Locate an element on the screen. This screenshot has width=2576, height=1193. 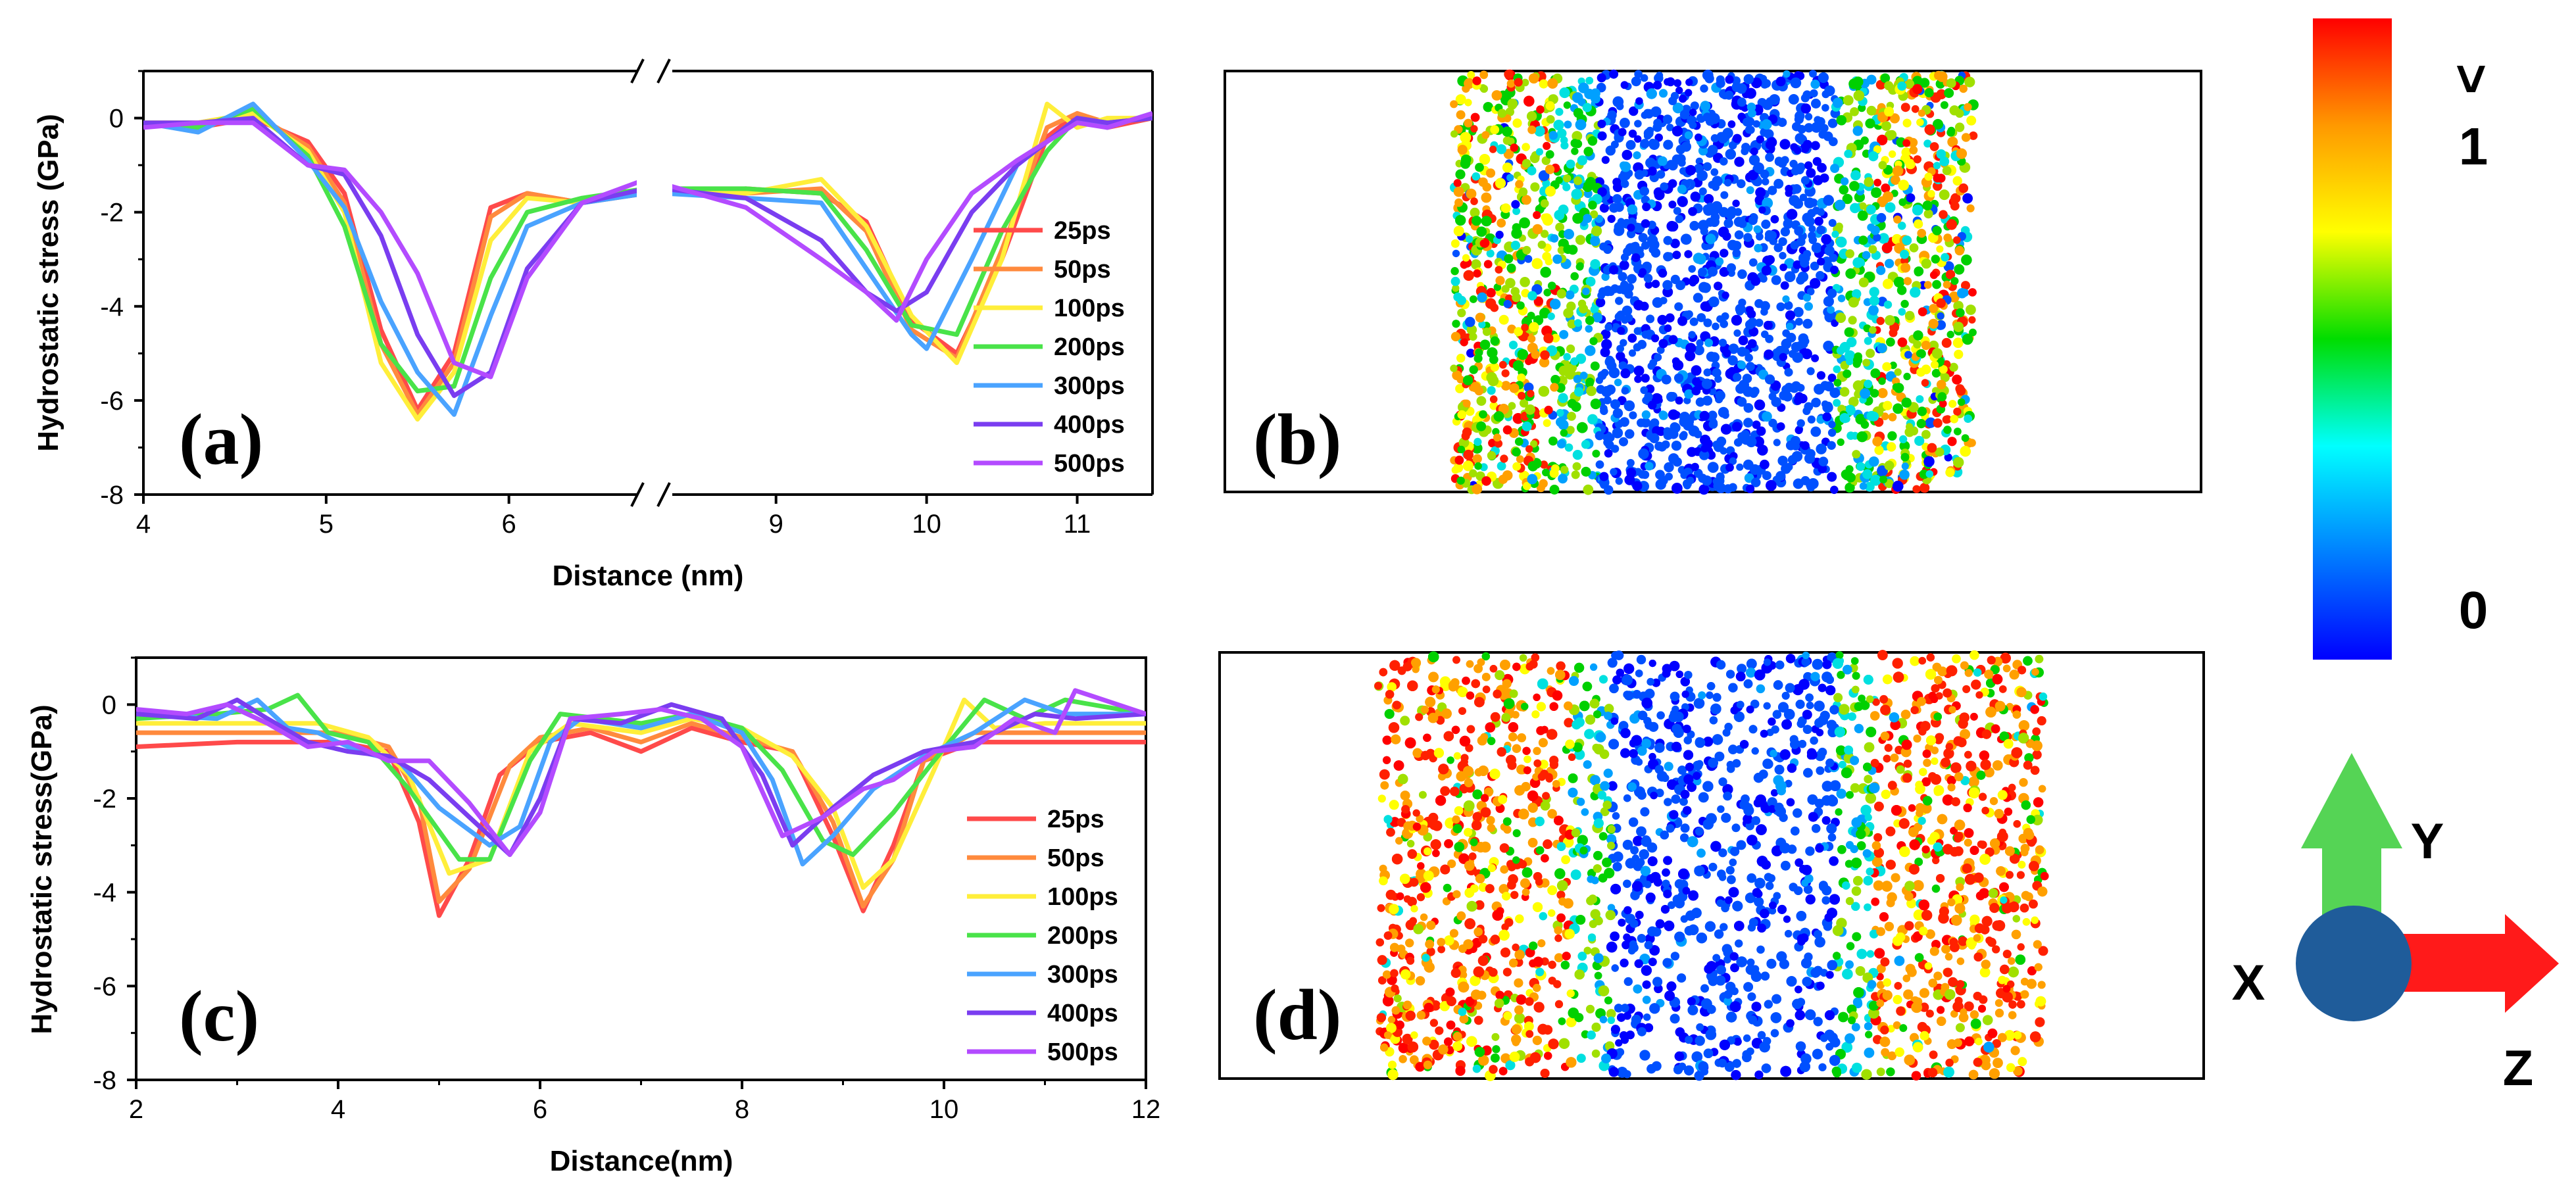
axis-break-mark is located at coordinates (663, 72).